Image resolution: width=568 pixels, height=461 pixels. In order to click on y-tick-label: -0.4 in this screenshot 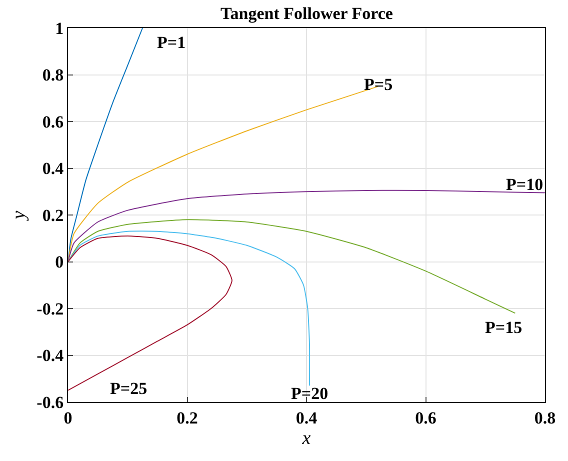, I will do `click(50, 356)`.